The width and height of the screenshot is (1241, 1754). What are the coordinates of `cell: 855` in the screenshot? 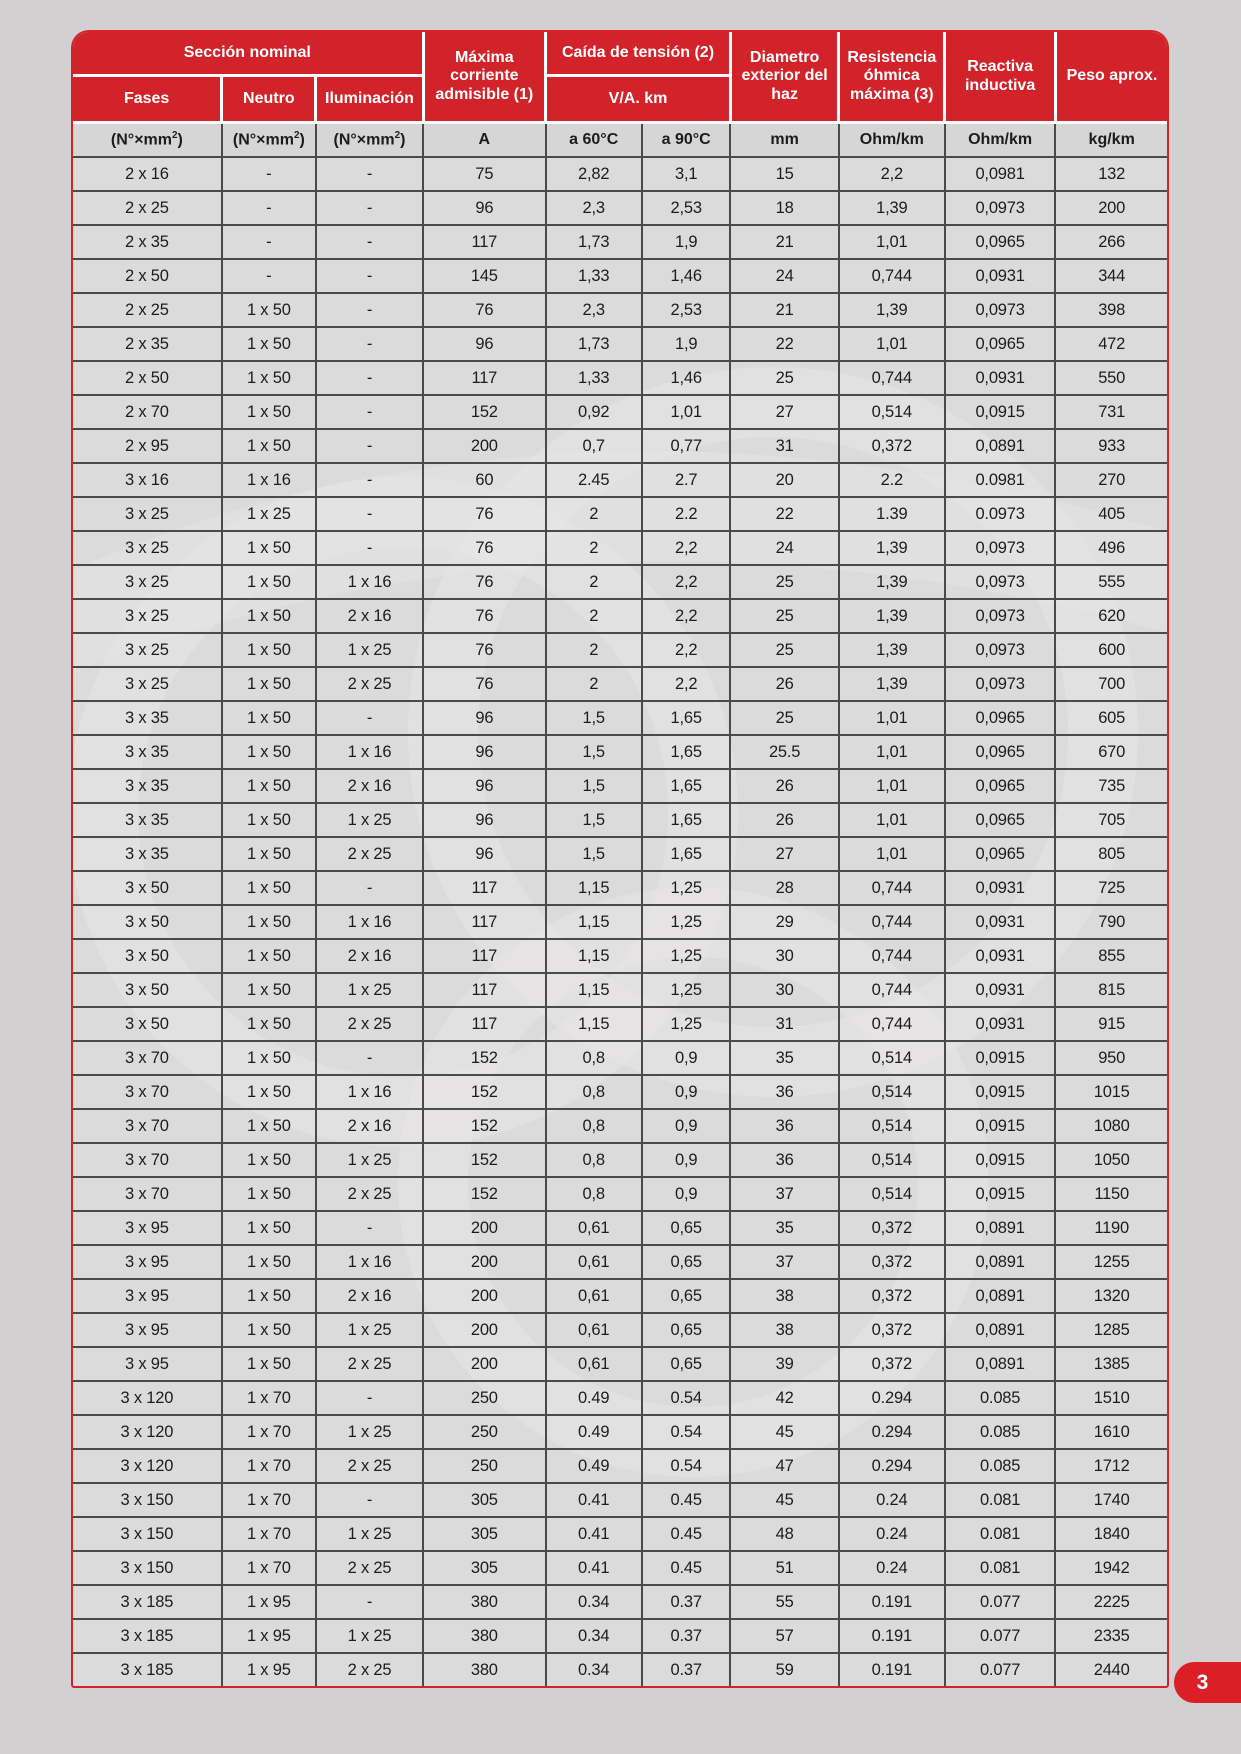 It's located at (1110, 956).